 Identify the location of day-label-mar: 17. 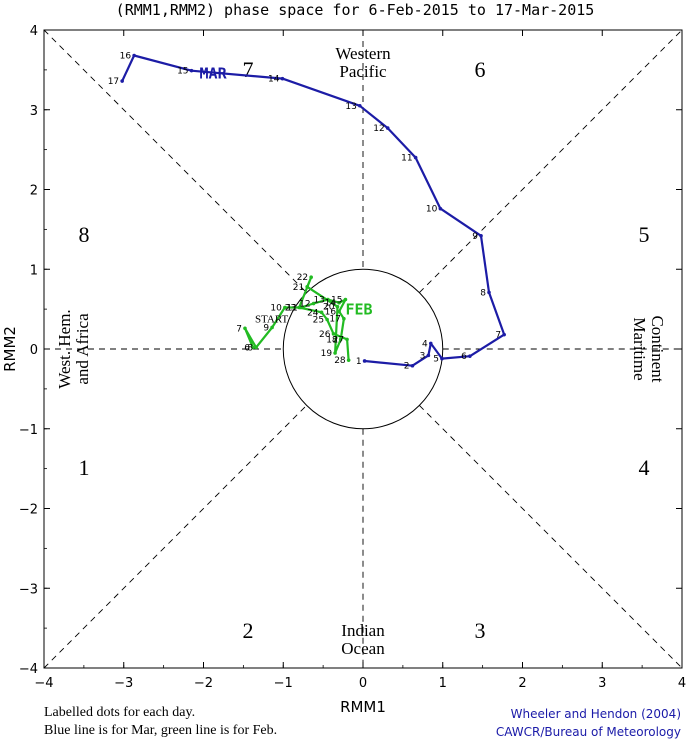
(113, 82).